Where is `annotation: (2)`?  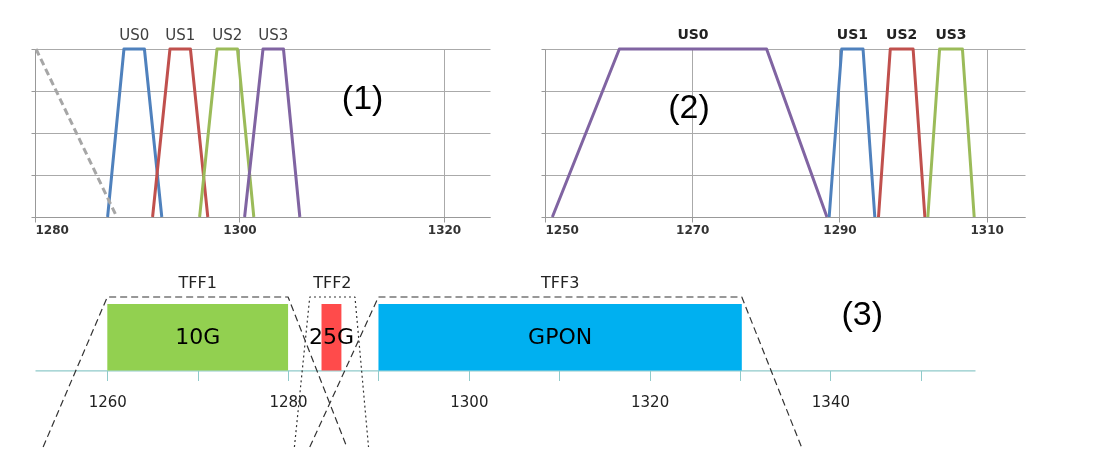
annotation: (2) is located at coordinates (689, 105).